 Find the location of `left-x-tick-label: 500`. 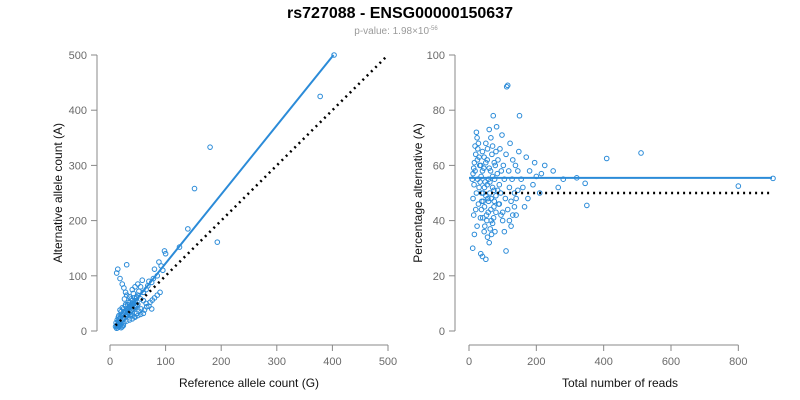

left-x-tick-label: 500 is located at coordinates (388, 362).